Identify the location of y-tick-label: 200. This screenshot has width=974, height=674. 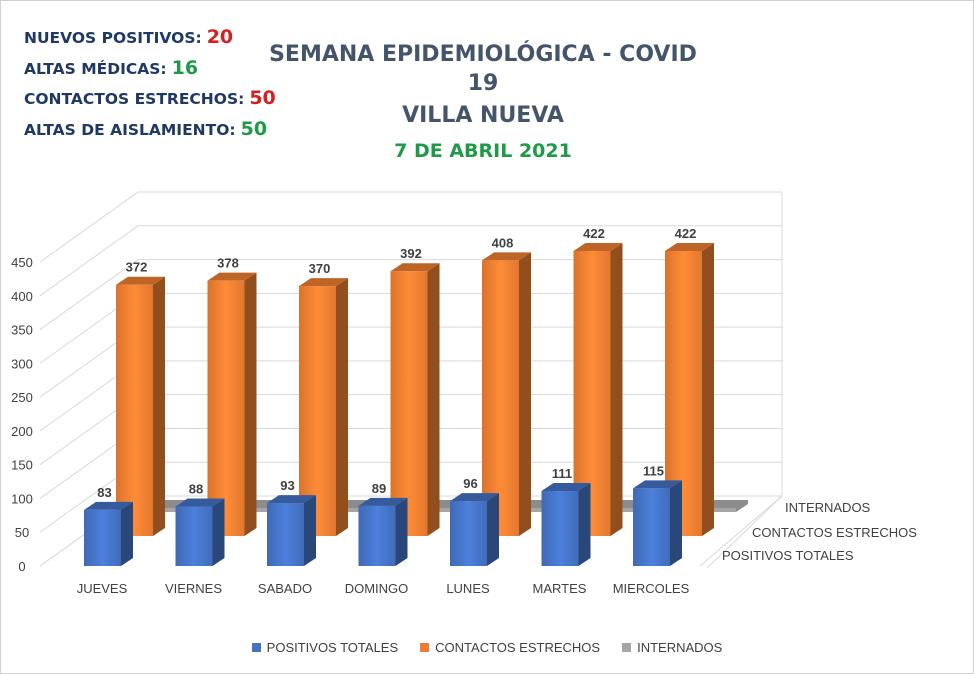
(22, 431).